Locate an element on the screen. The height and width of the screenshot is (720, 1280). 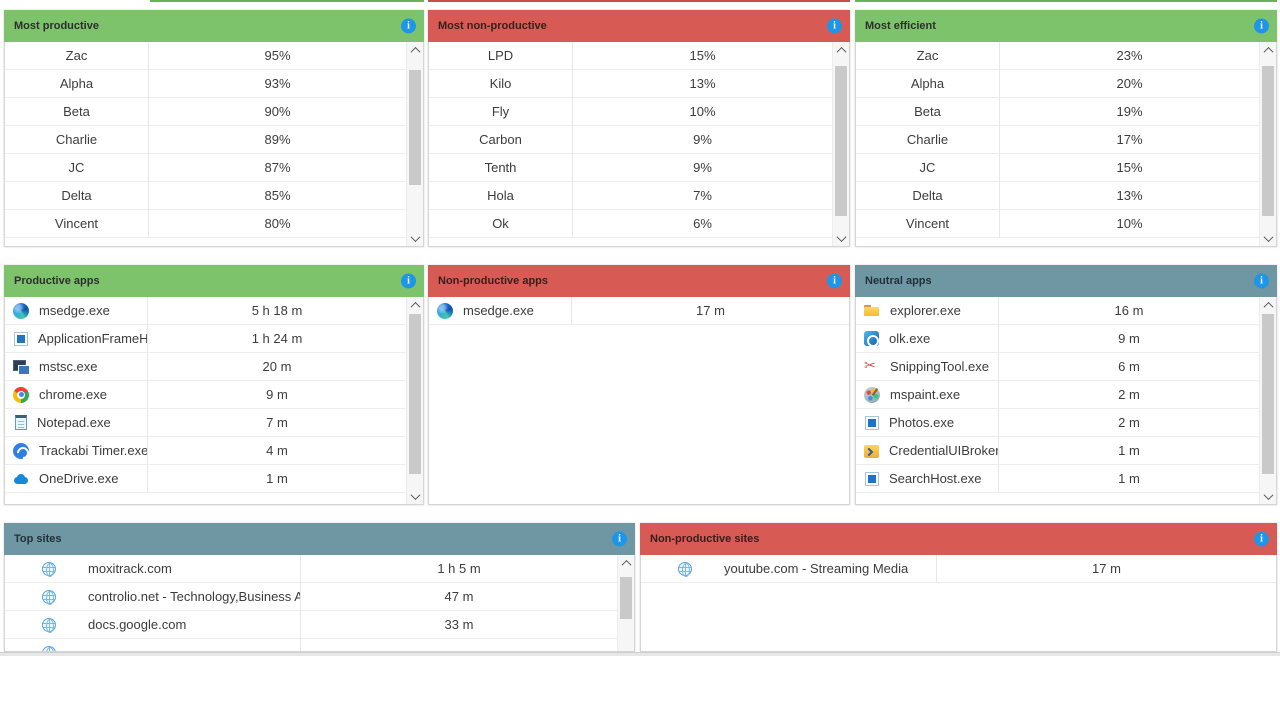
table-row: Photos.exe 2 m is located at coordinates (1057, 423).